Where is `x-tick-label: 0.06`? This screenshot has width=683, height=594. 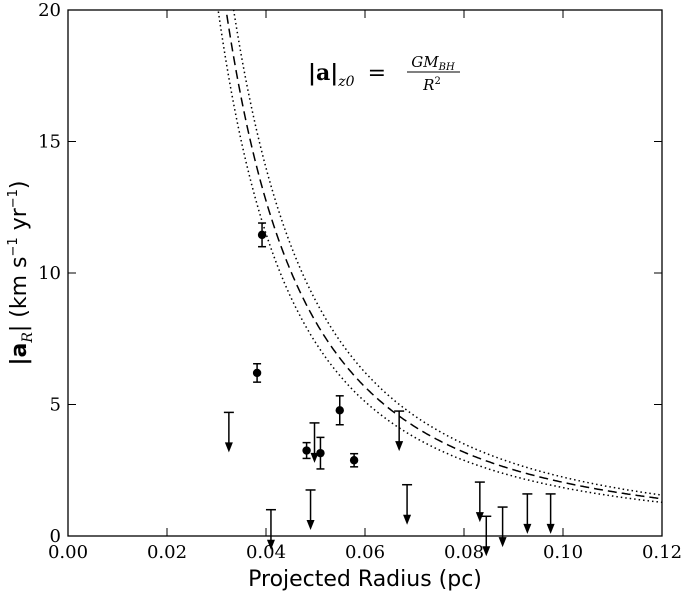
x-tick-label: 0.06 is located at coordinates (365, 552).